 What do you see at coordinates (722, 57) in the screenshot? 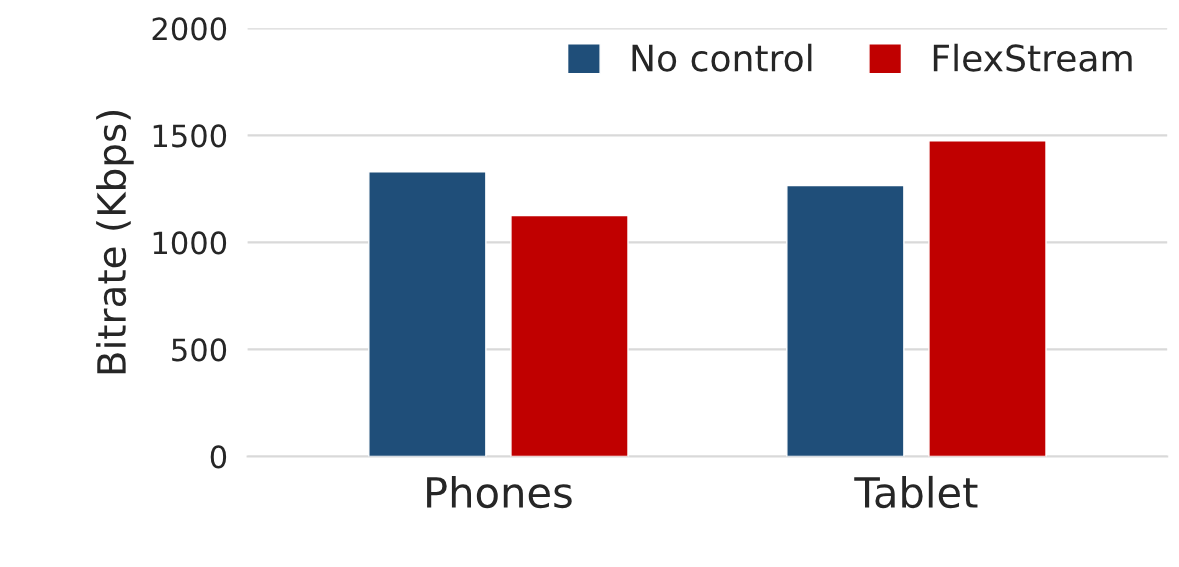
I see `legend-label: No control` at bounding box center [722, 57].